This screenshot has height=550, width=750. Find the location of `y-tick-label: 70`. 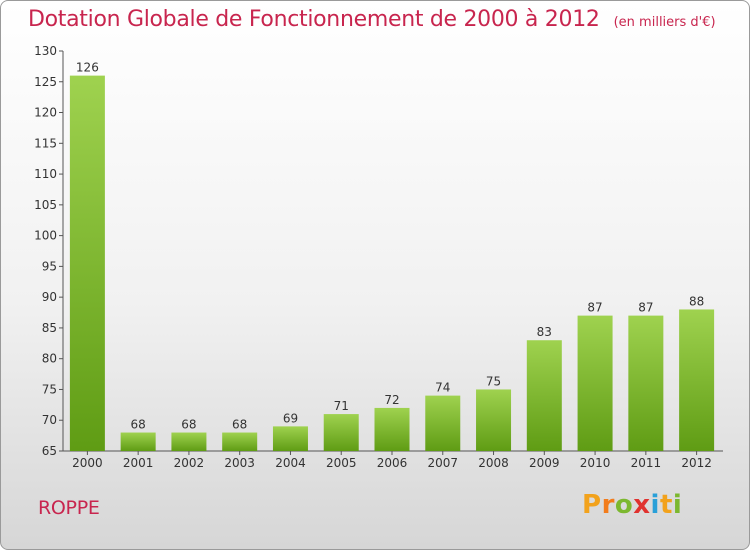

y-tick-label: 70 is located at coordinates (49, 420).